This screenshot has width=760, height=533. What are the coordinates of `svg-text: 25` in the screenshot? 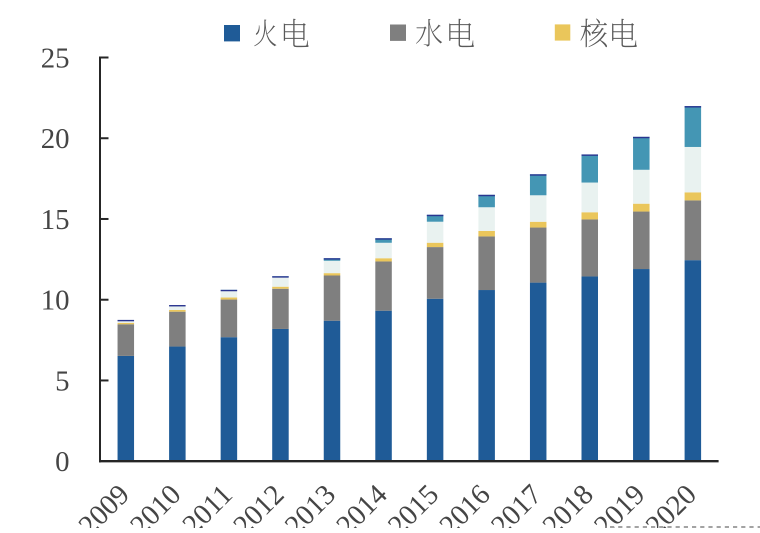 It's located at (55, 58).